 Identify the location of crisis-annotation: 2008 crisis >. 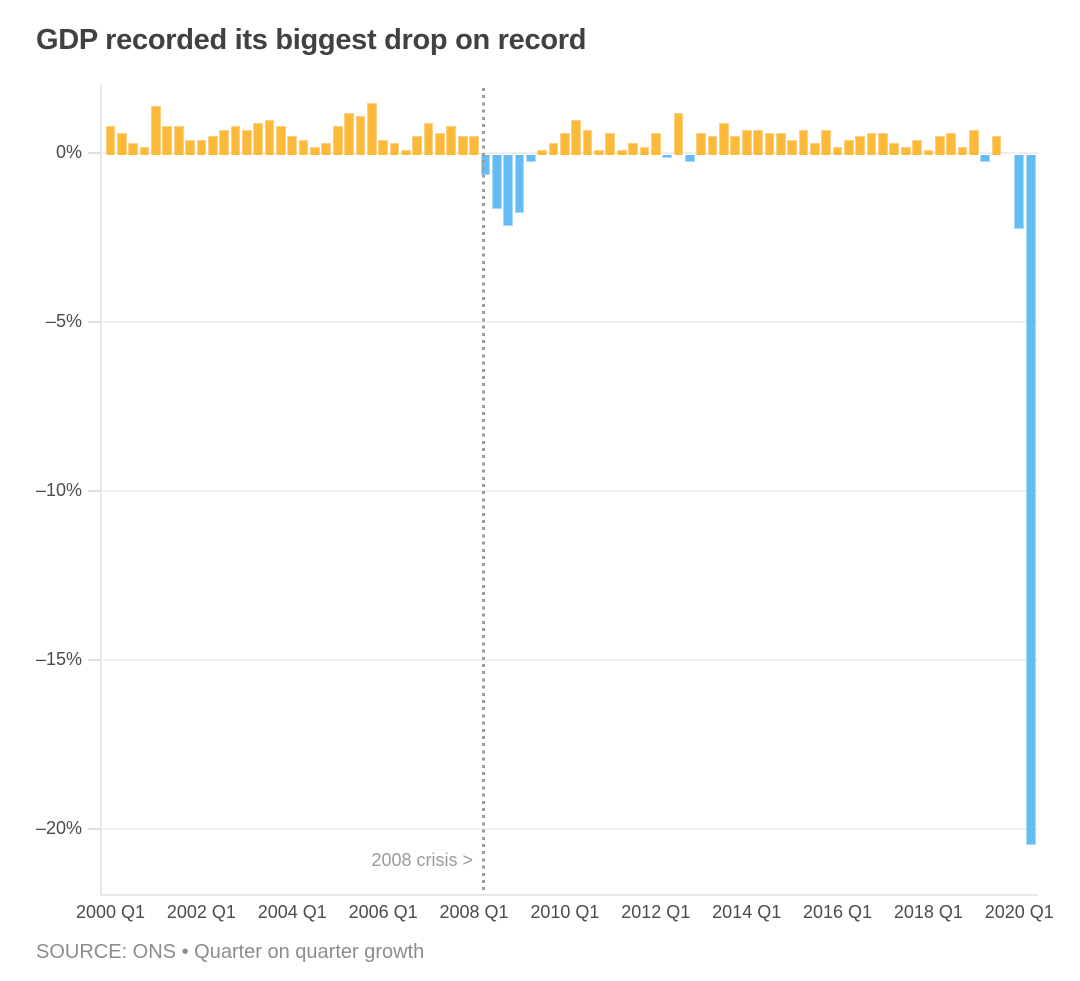
(422, 860).